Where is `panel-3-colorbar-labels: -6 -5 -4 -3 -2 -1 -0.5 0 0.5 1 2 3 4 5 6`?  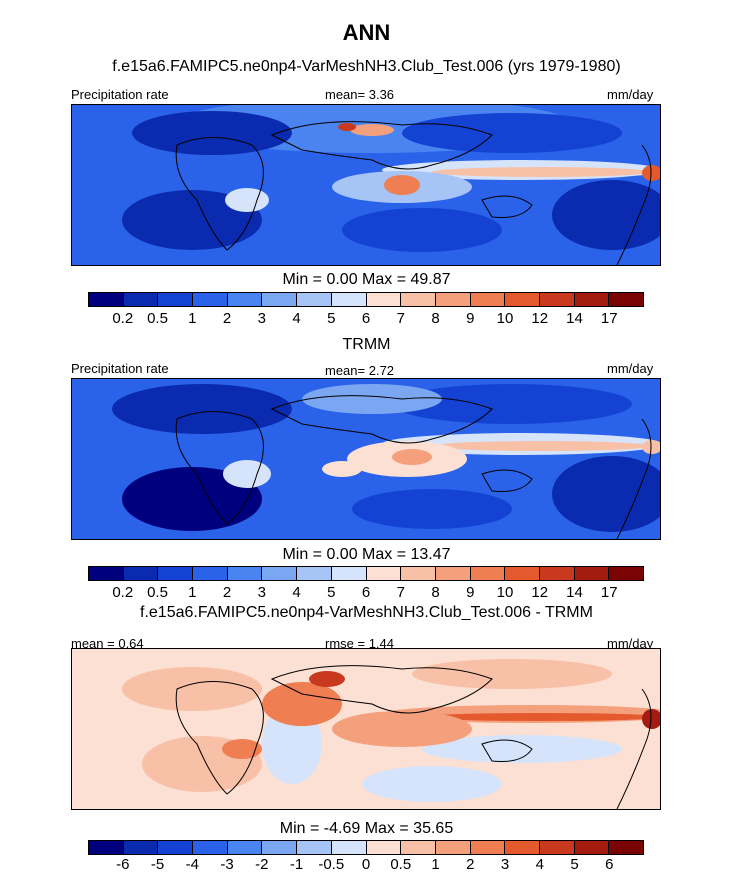
panel-3-colorbar-labels: -6 -5 -4 -3 -2 -1 -0.5 0 0.5 1 2 3 4 5 6 is located at coordinates (366, 866).